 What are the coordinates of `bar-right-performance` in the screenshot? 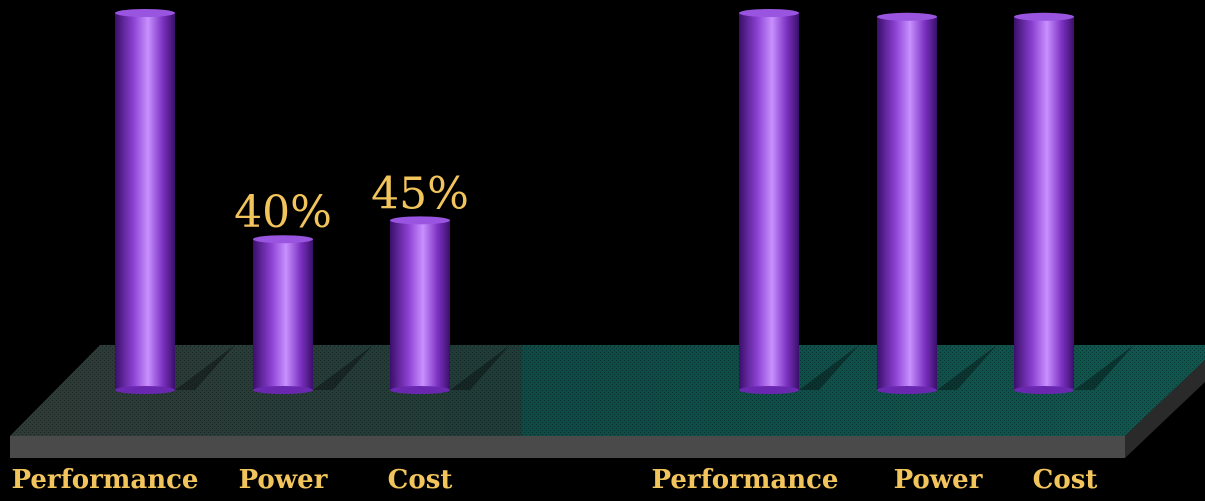 It's located at (799, 201).